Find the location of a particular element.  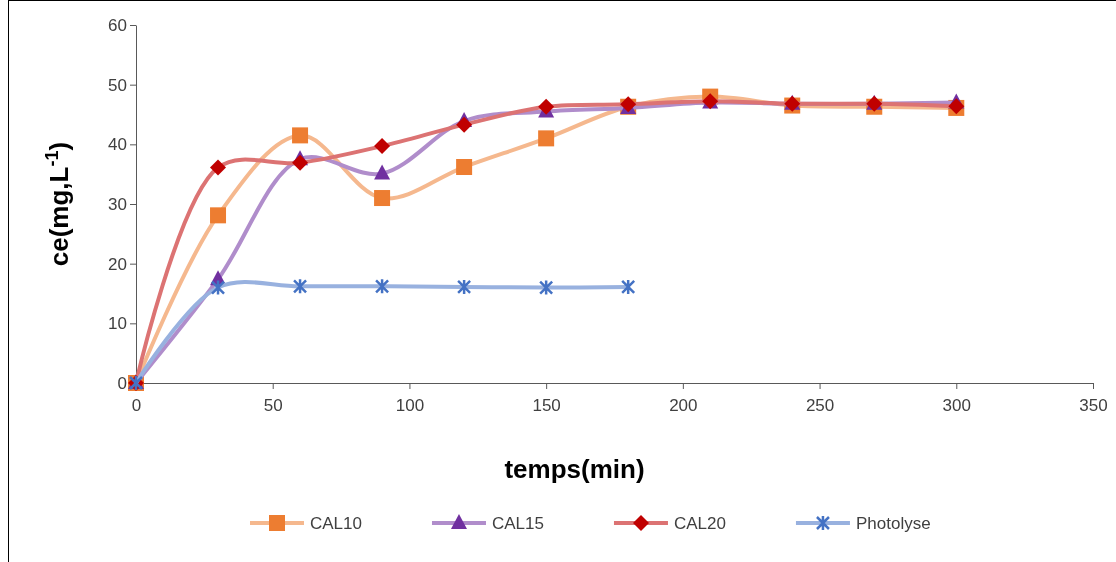

x-tick-label: 200 is located at coordinates (683, 405).